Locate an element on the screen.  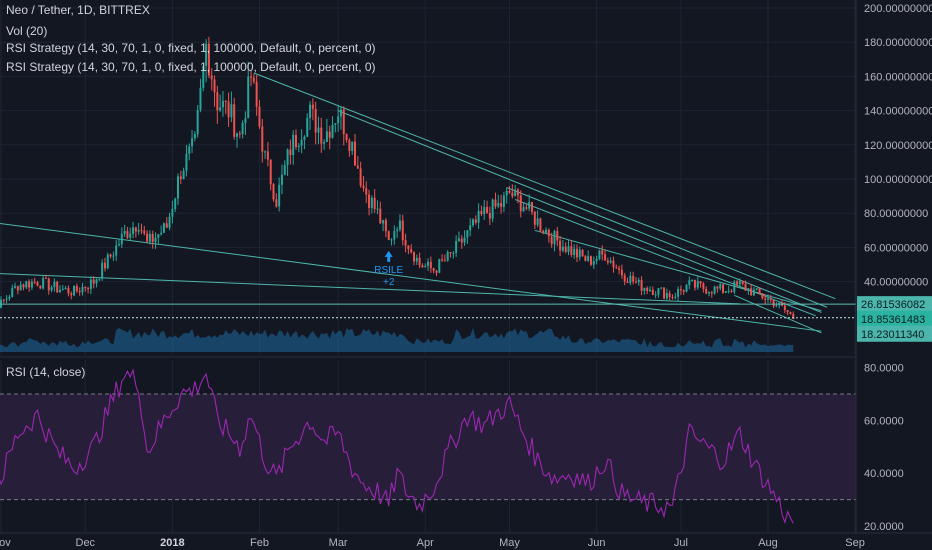
symbol-legend: Neo / Tether, 1D, BITTREX is located at coordinates (78, 10).